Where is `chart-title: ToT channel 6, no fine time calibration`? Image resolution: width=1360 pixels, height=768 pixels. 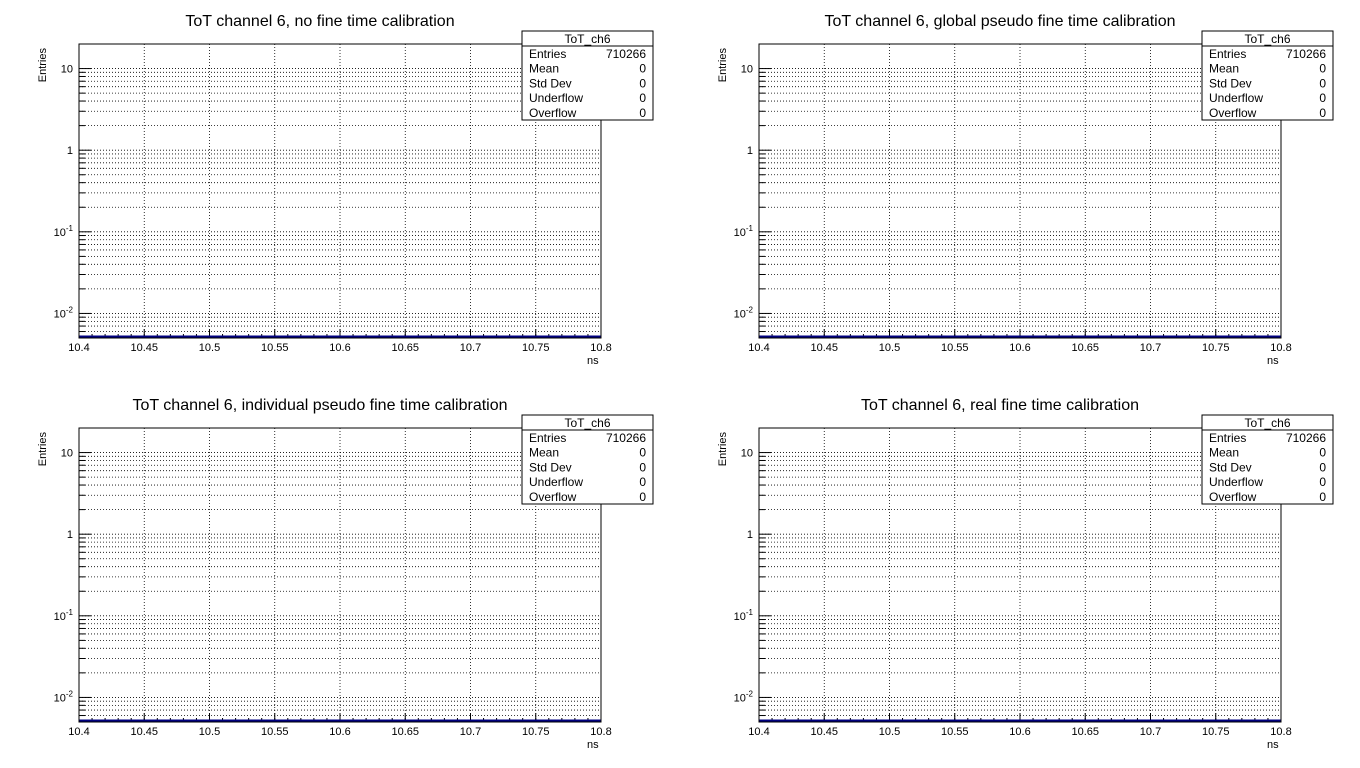 chart-title: ToT channel 6, no fine time calibration is located at coordinates (319, 21).